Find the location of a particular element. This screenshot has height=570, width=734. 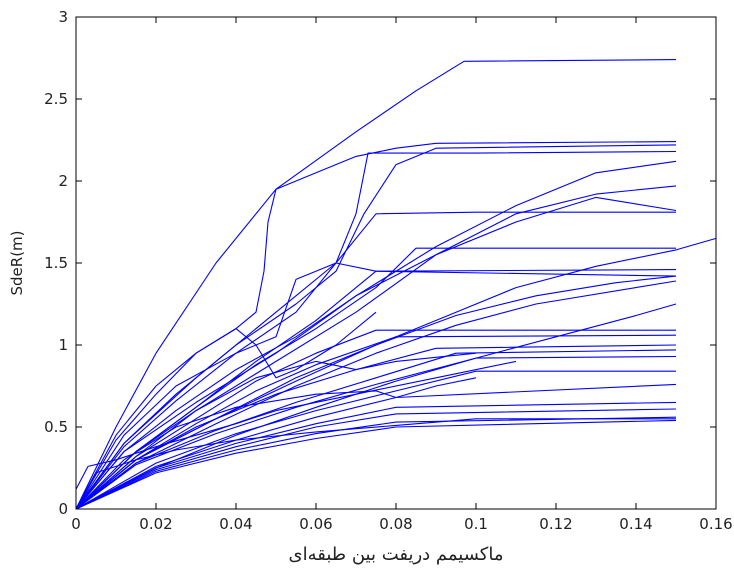

x-tick-label: 0.04 is located at coordinates (235, 524).